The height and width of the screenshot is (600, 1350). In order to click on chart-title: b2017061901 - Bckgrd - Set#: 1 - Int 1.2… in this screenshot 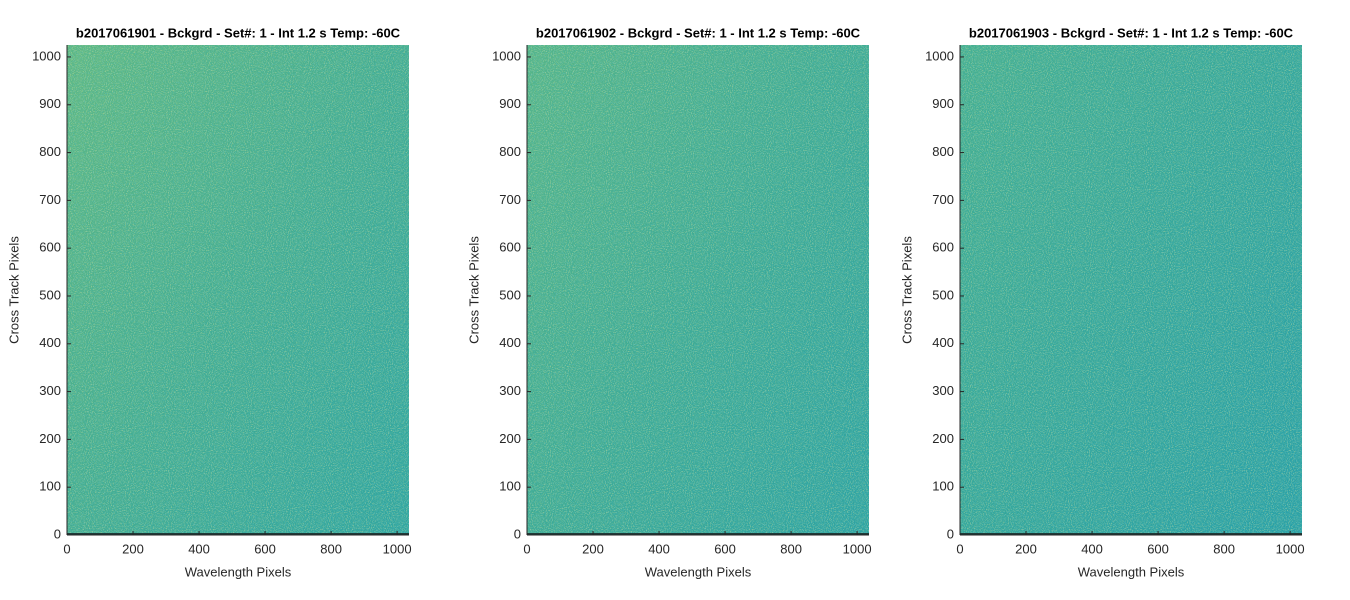, I will do `click(238, 32)`.